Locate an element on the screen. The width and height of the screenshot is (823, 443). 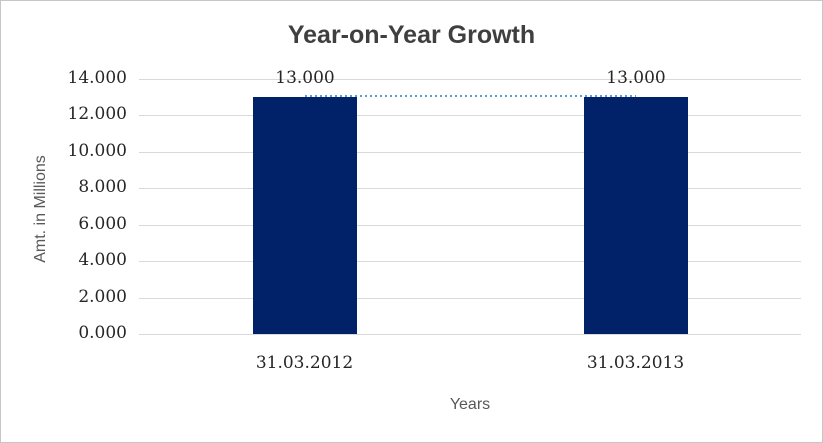
y-tick-label: 2.000 is located at coordinates (102, 297).